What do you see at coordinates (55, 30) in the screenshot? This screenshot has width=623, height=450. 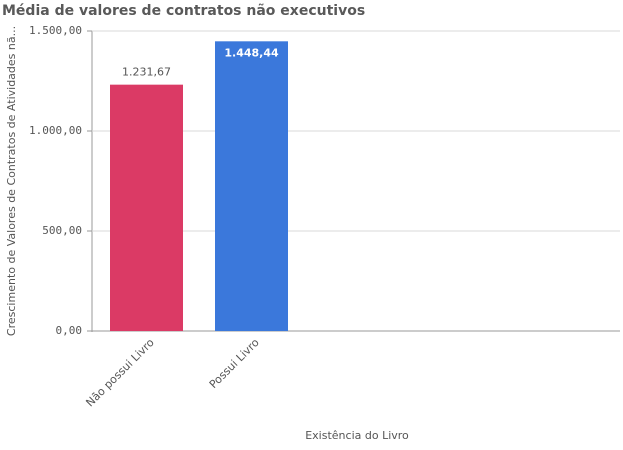 I see `y-tick-label: 1.500,00` at bounding box center [55, 30].